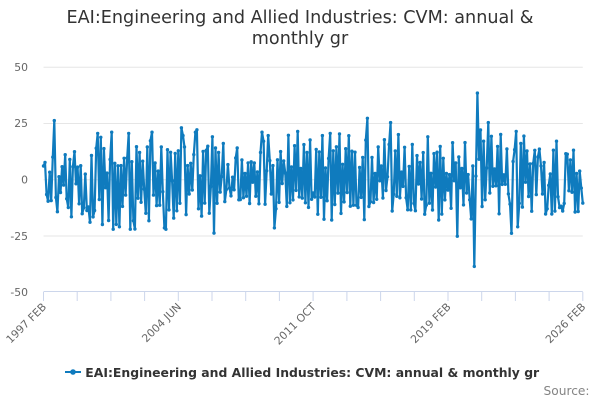 The height and width of the screenshot is (400, 600). Describe the element at coordinates (300, 39) in the screenshot. I see `svg-text: monthly gr` at that location.